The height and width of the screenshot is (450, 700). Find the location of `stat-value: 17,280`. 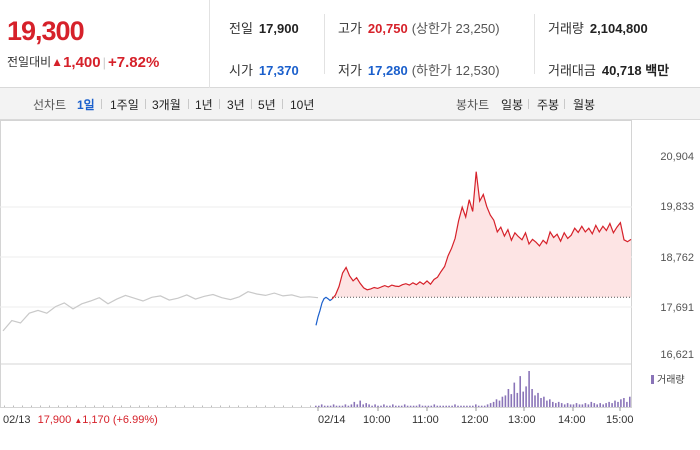

stat-value: 17,280 is located at coordinates (387, 70).